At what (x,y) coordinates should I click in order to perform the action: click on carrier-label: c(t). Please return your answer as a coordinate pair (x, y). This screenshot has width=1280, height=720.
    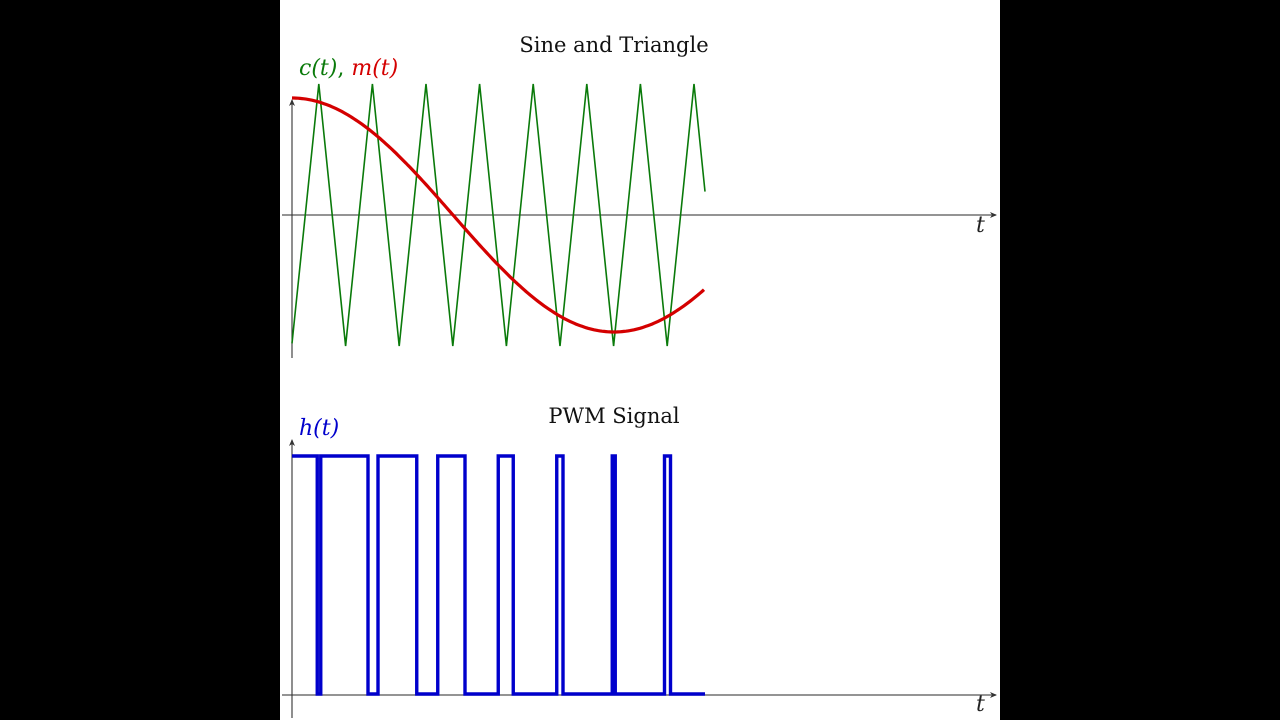
    Looking at the image, I should click on (318, 68).